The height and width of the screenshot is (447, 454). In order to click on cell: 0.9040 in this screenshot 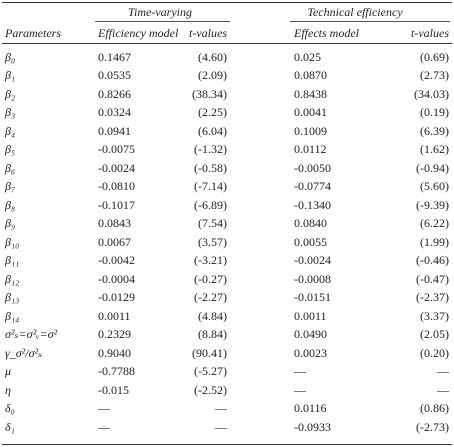, I will do `click(114, 352)`.